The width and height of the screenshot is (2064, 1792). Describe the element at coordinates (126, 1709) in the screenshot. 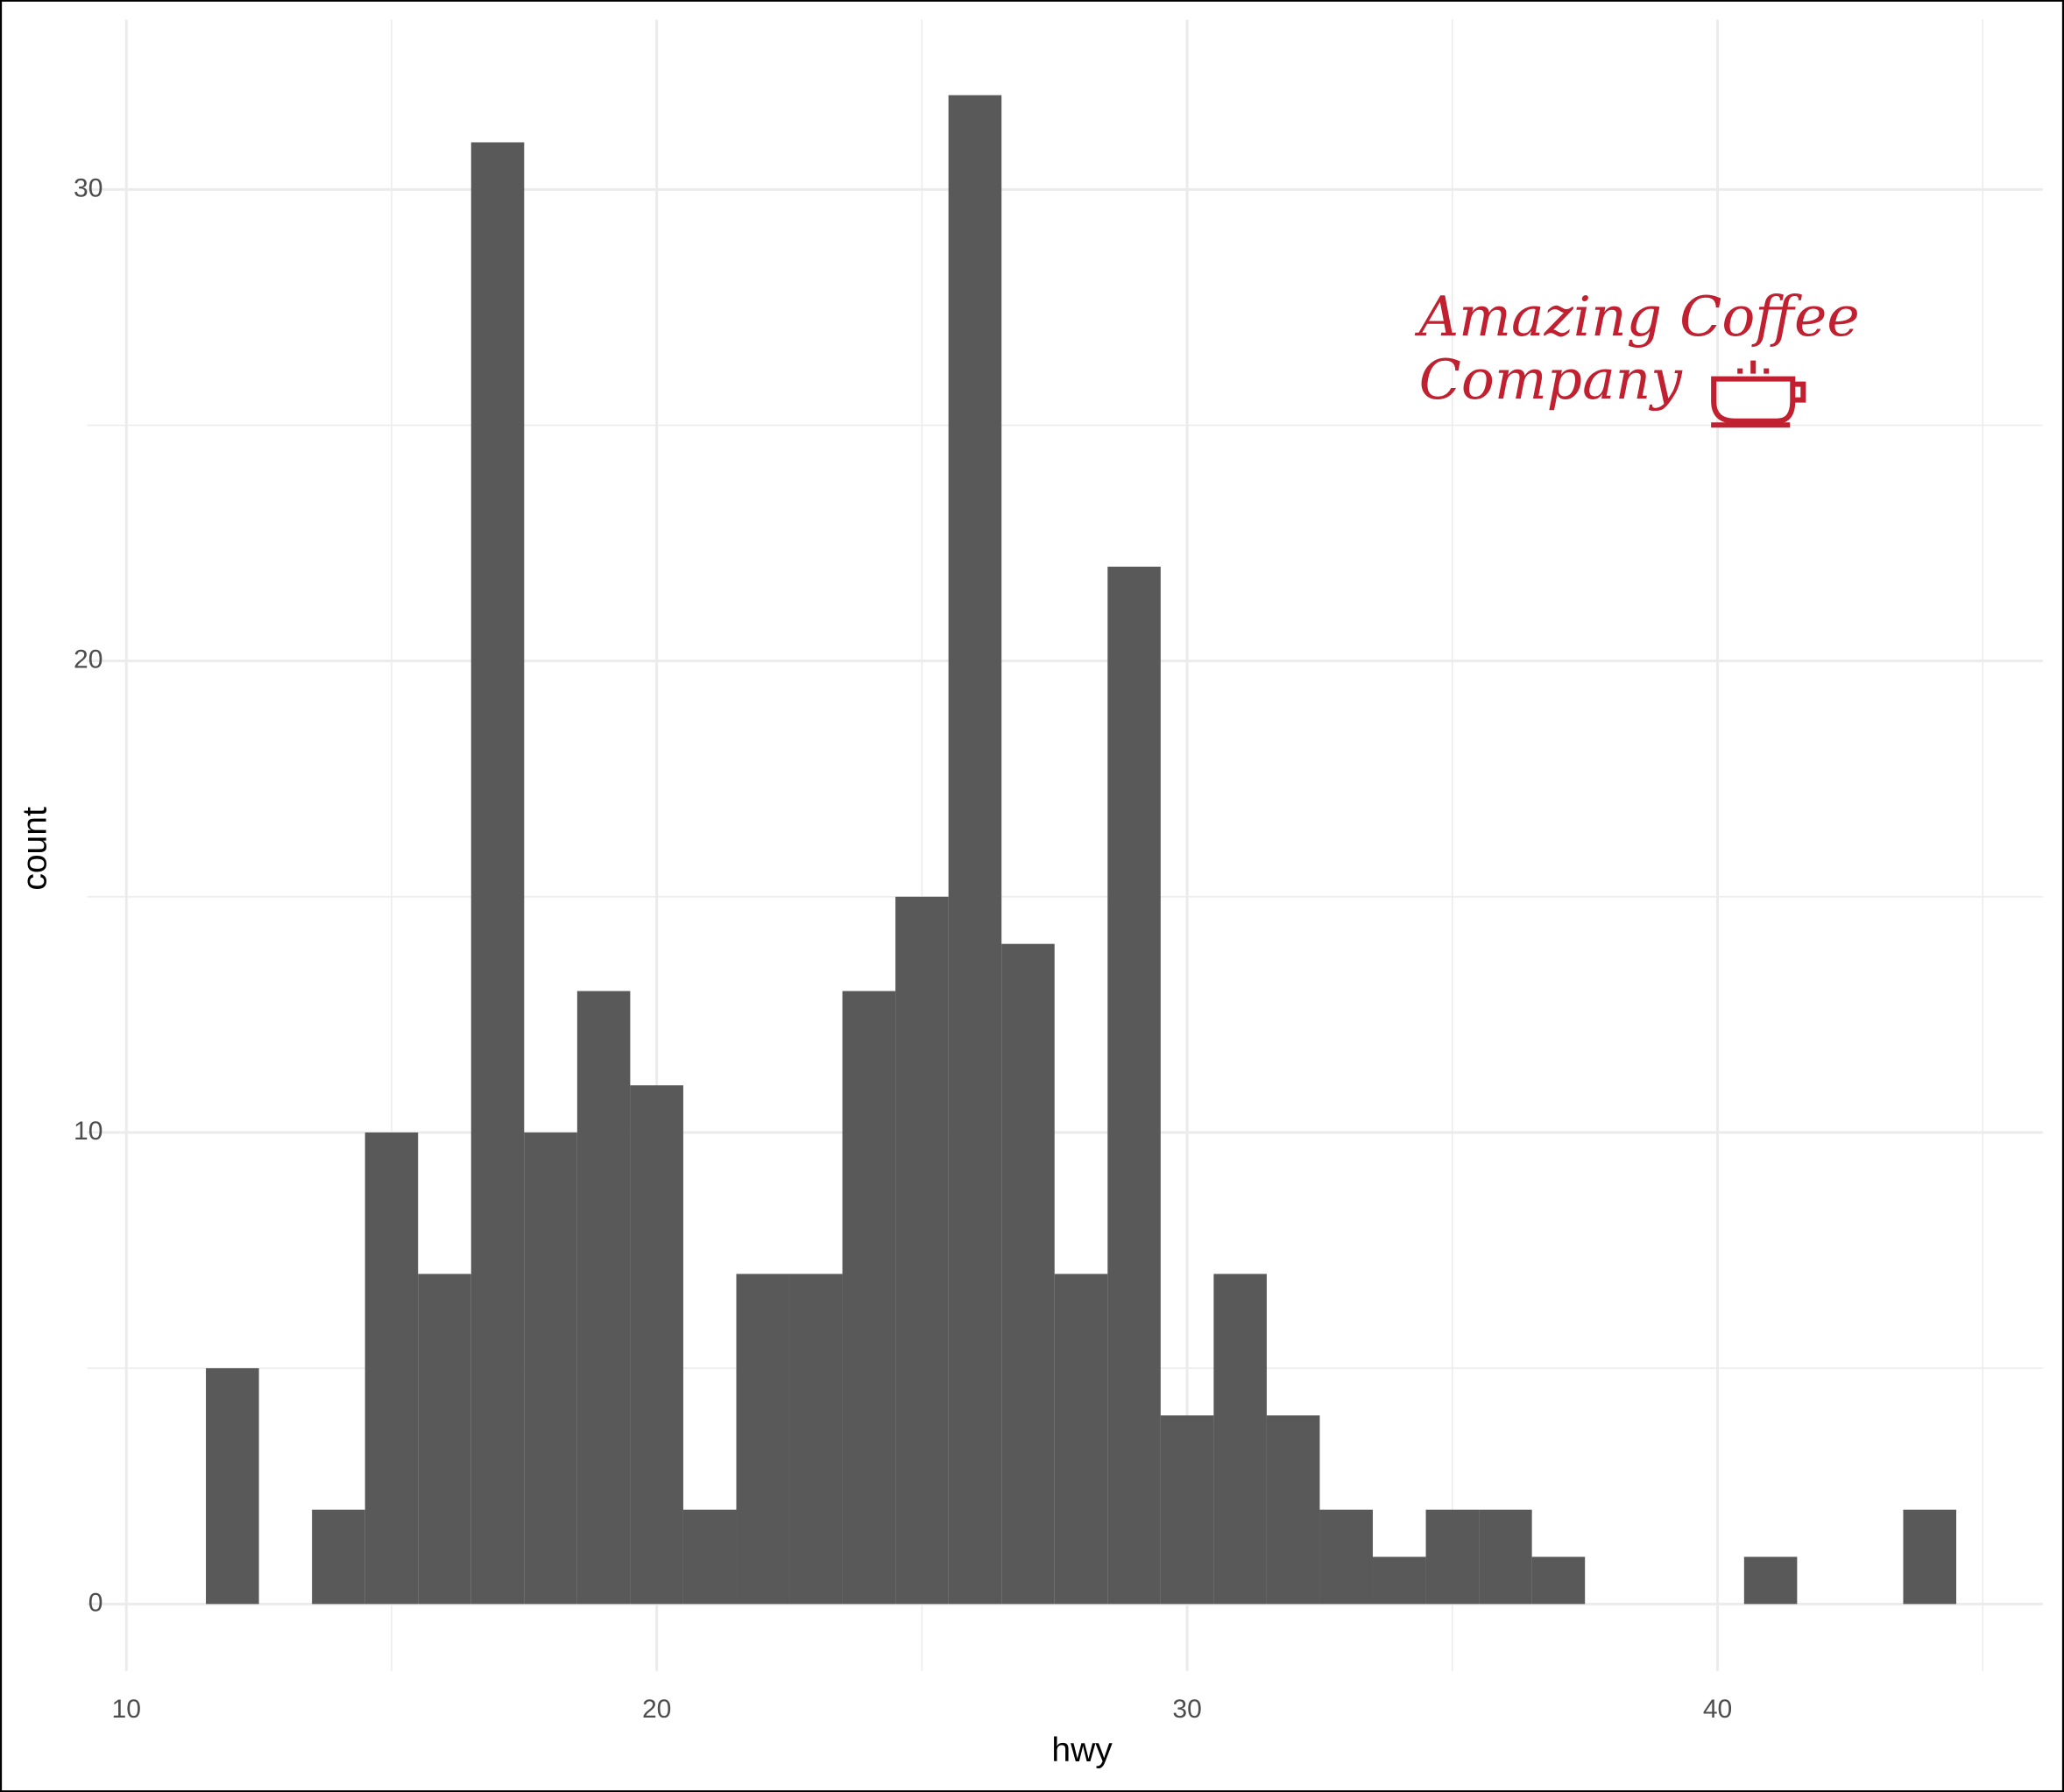

I see `x-tick-label: 10` at that location.